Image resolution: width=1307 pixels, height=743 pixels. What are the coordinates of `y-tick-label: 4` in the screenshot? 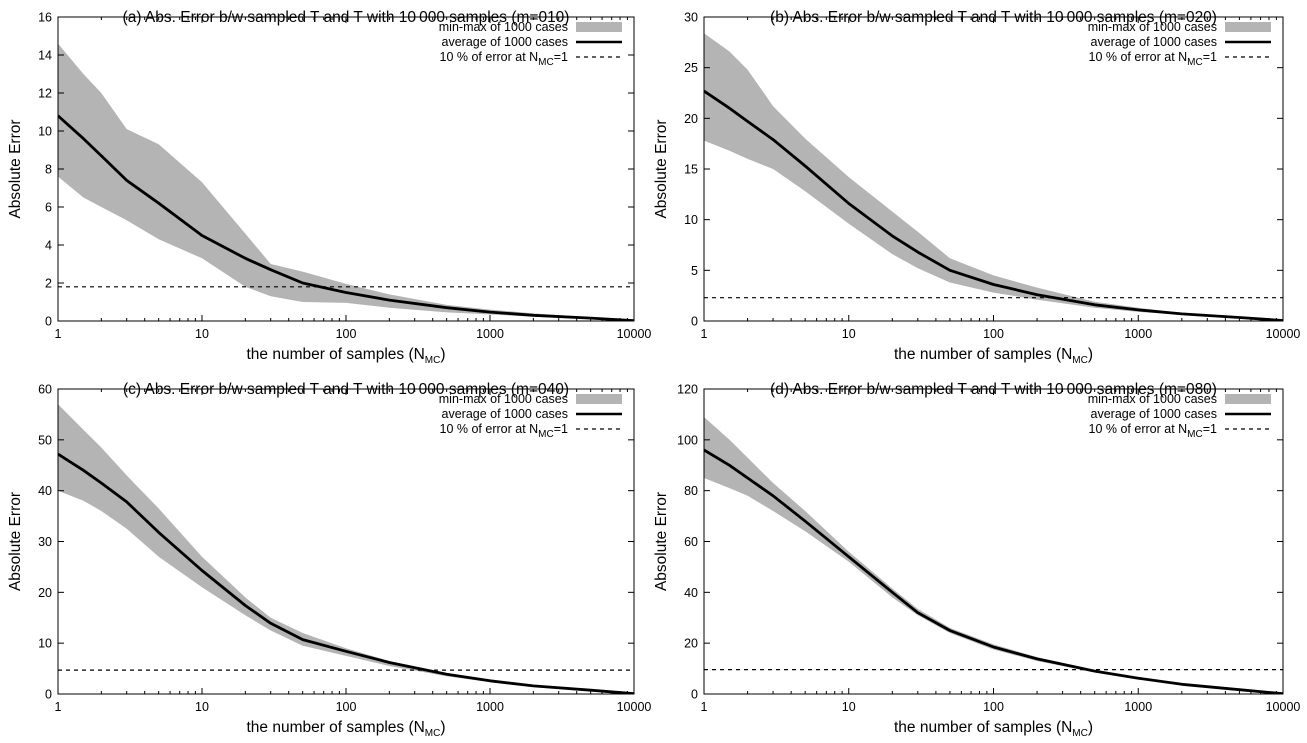 It's located at (48, 246).